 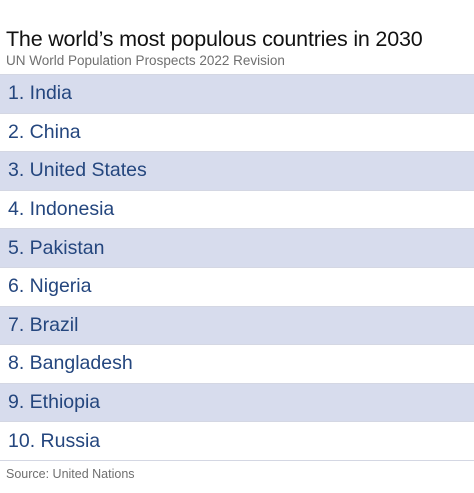 What do you see at coordinates (54, 402) in the screenshot?
I see `row-label: 9. Ethiopia` at bounding box center [54, 402].